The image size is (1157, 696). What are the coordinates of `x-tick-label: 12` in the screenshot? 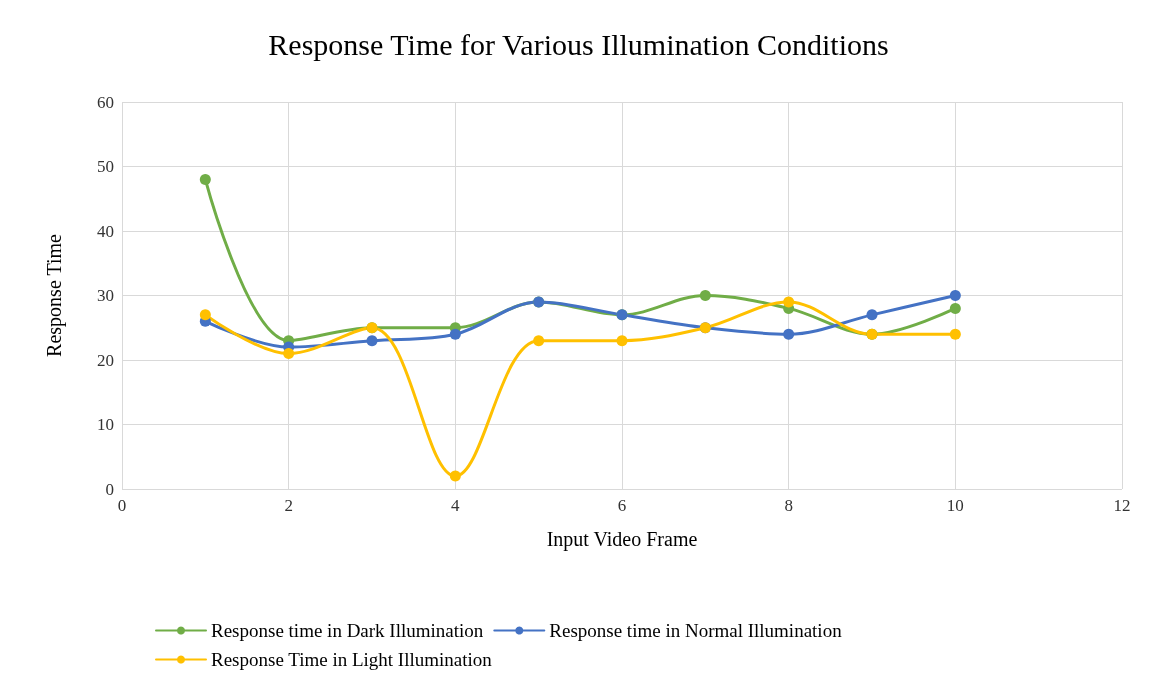 It's located at (1122, 505).